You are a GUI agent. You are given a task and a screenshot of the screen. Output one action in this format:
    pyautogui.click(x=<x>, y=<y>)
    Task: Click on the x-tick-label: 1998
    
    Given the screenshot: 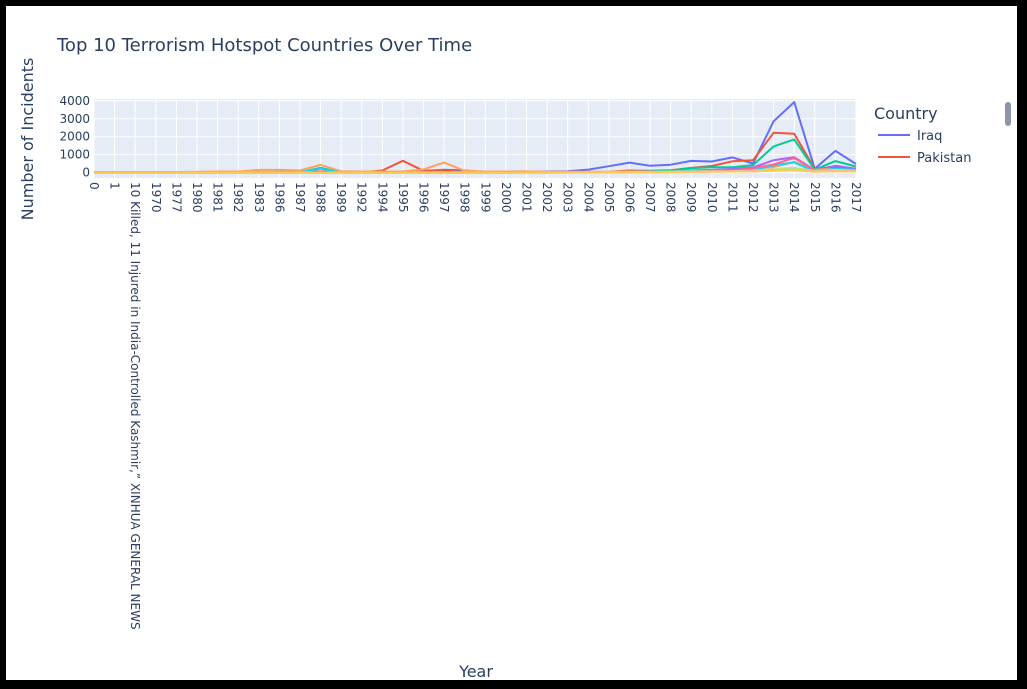 What is the action you would take?
    pyautogui.click(x=465, y=197)
    